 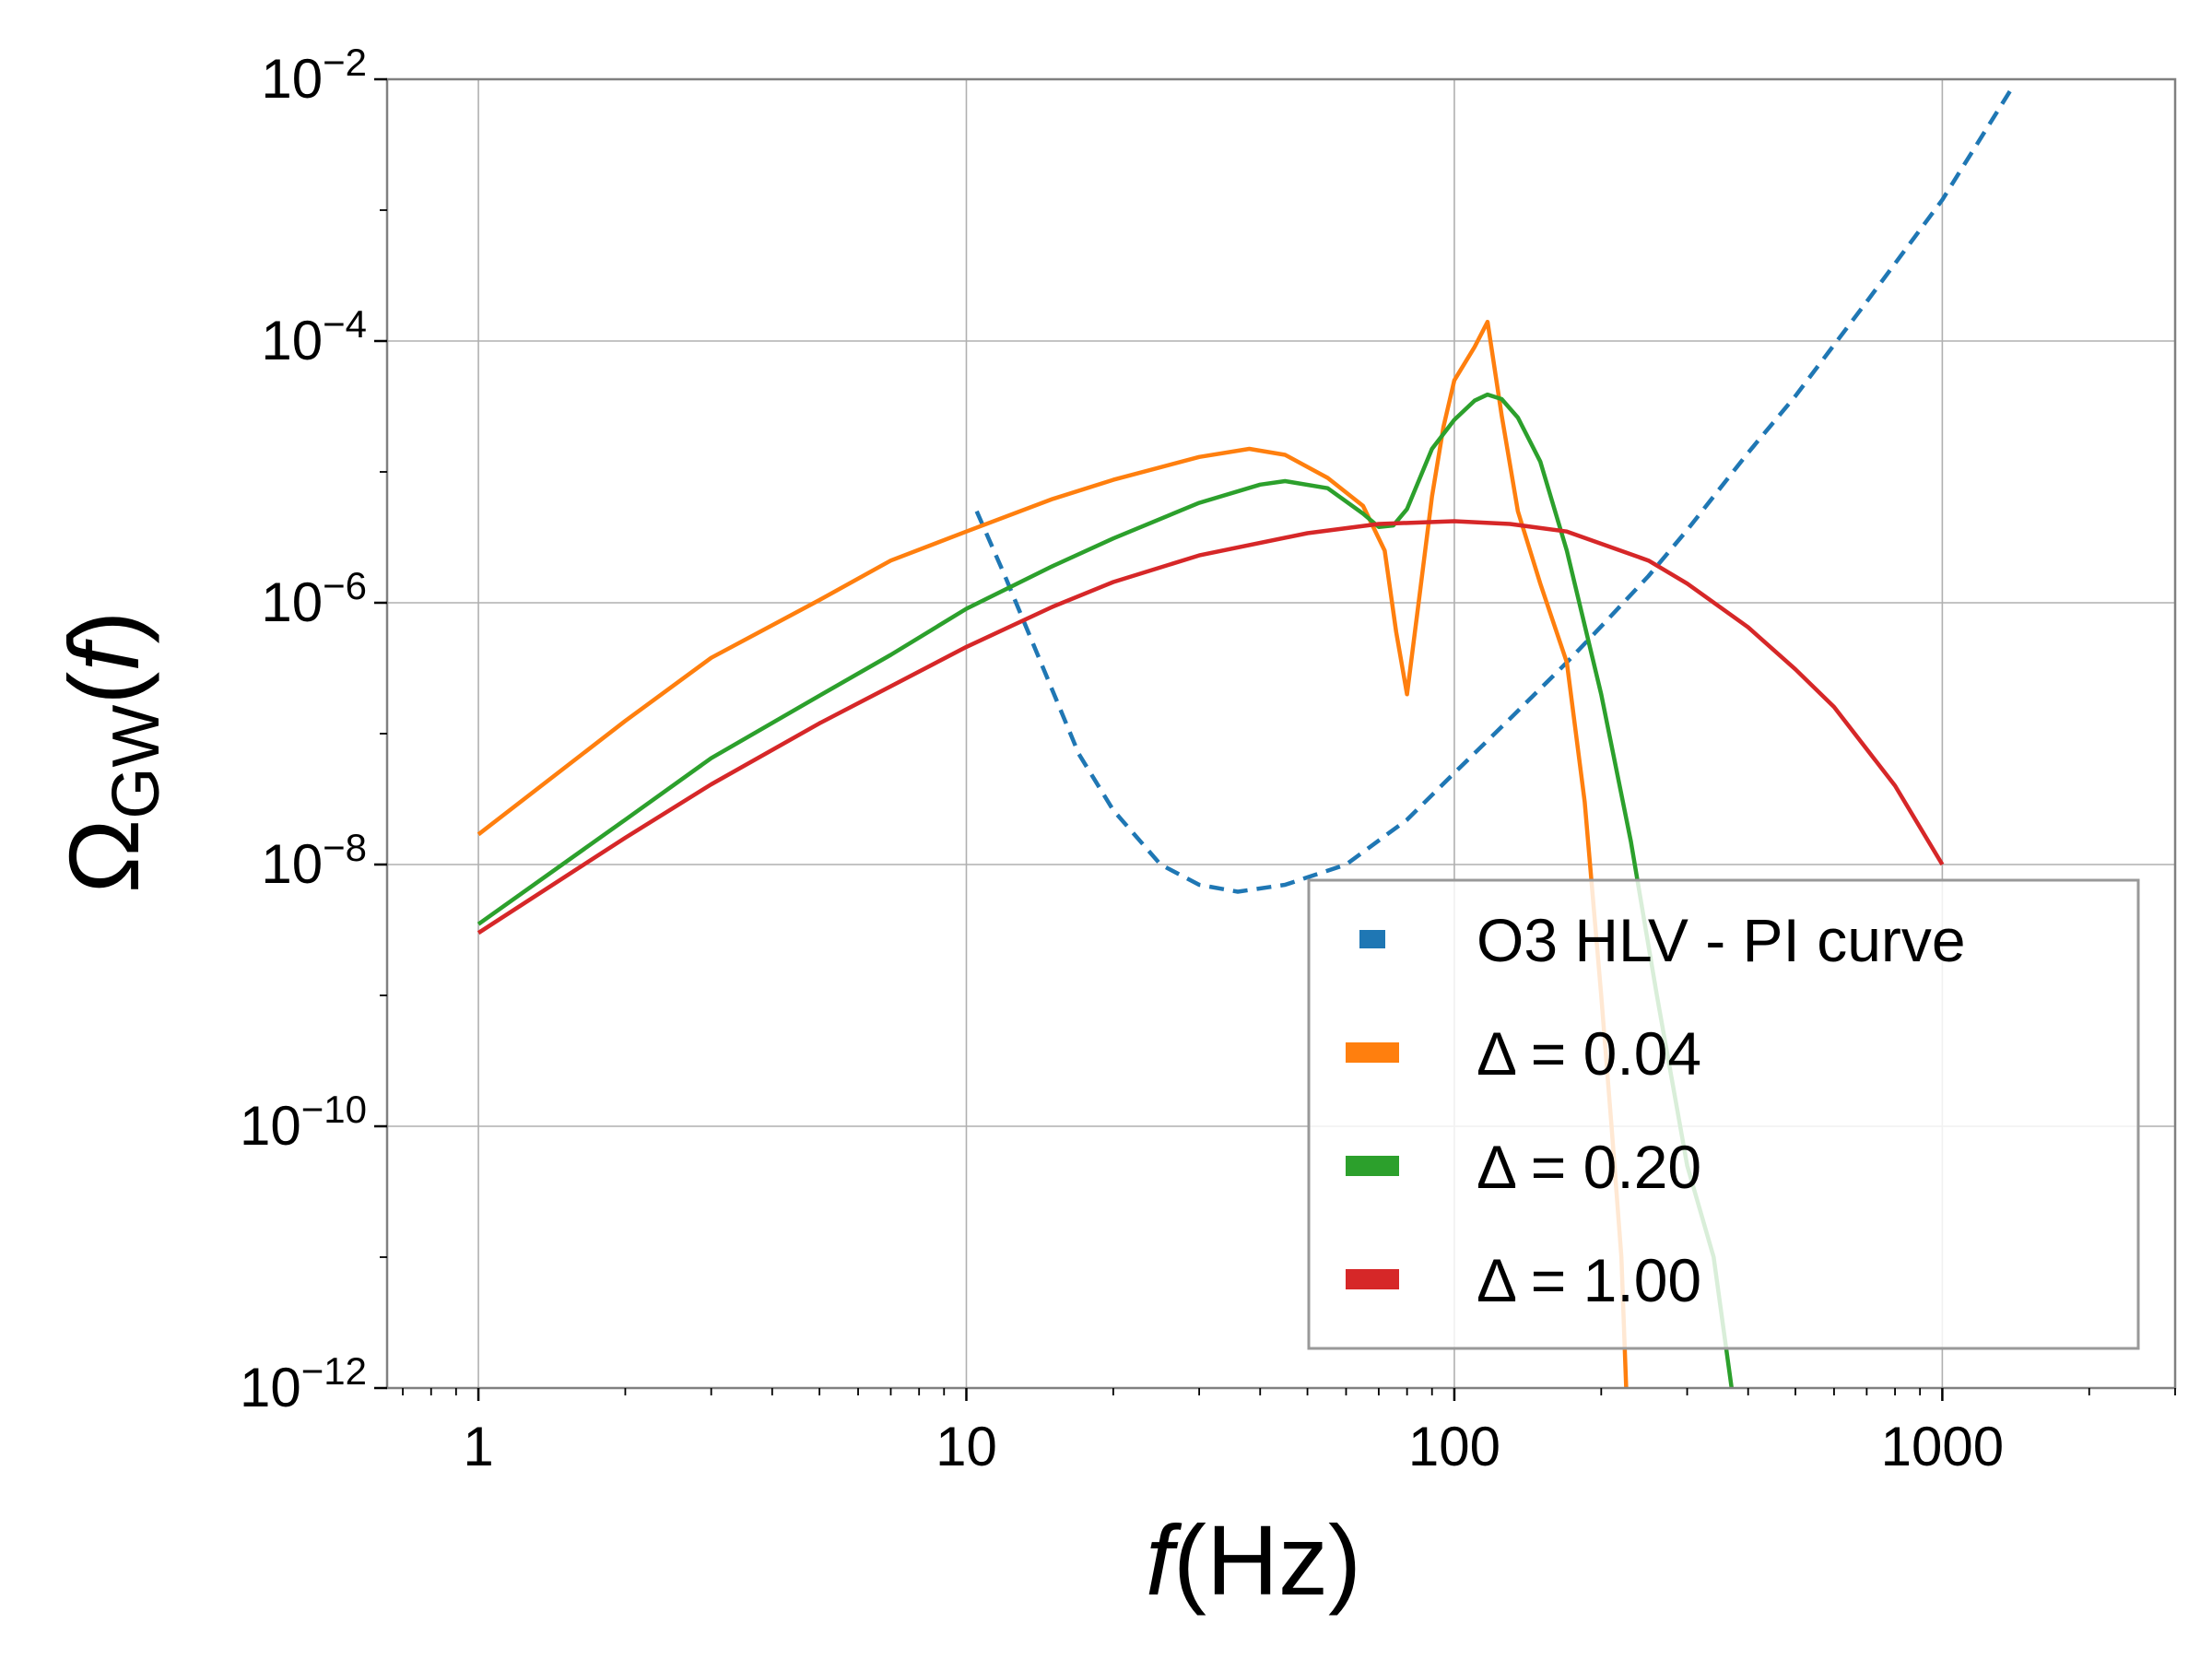 I want to click on y-tick-label: 10⁻¹⁰, so click(x=303, y=1122).